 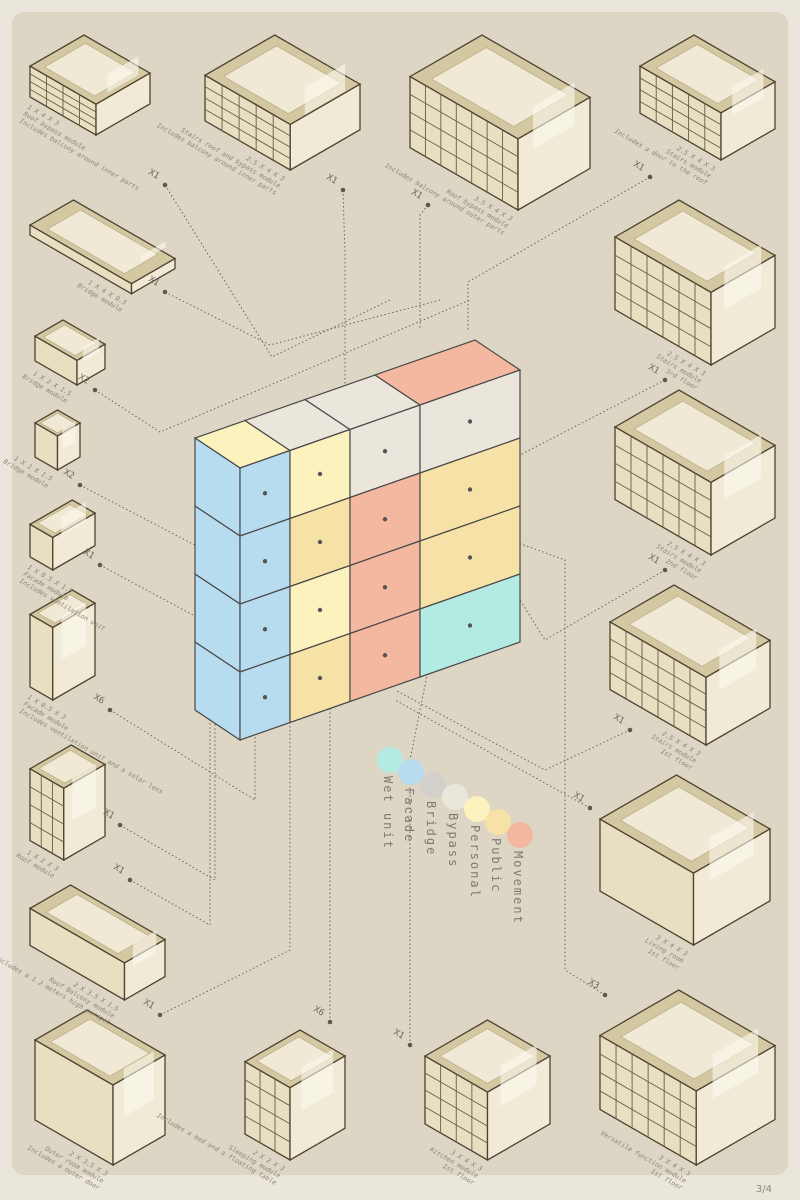 I want to click on module-11-drawing, so click(x=97, y=943).